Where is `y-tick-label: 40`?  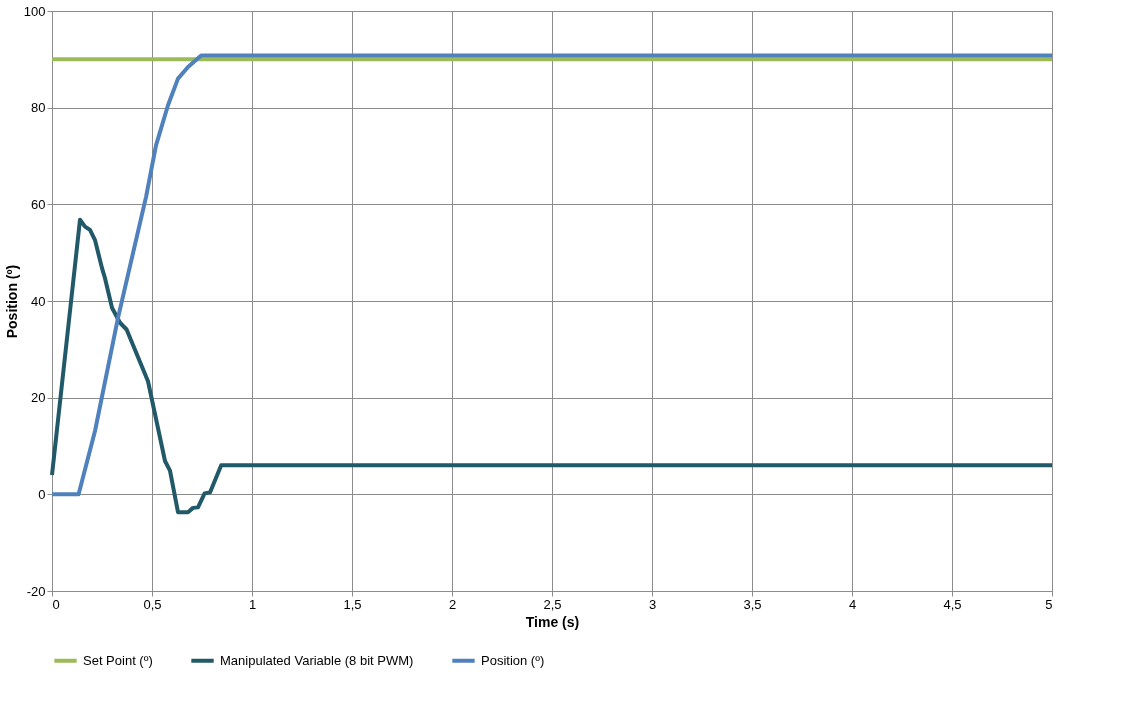 y-tick-label: 40 is located at coordinates (38, 301).